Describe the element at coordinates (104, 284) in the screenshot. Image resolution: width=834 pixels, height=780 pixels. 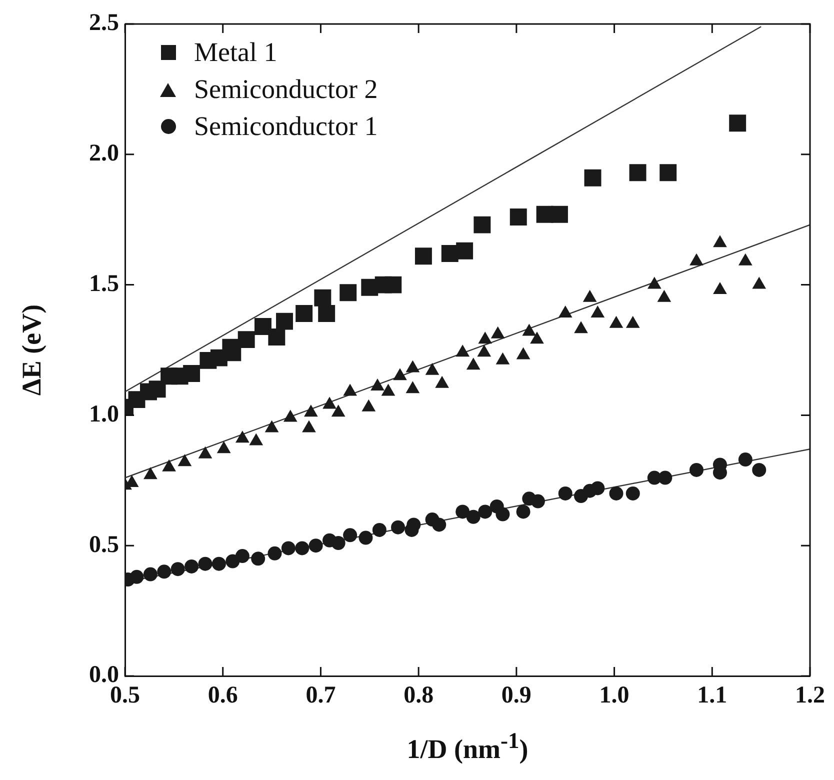
I see `y-tick-label: 1.5` at that location.